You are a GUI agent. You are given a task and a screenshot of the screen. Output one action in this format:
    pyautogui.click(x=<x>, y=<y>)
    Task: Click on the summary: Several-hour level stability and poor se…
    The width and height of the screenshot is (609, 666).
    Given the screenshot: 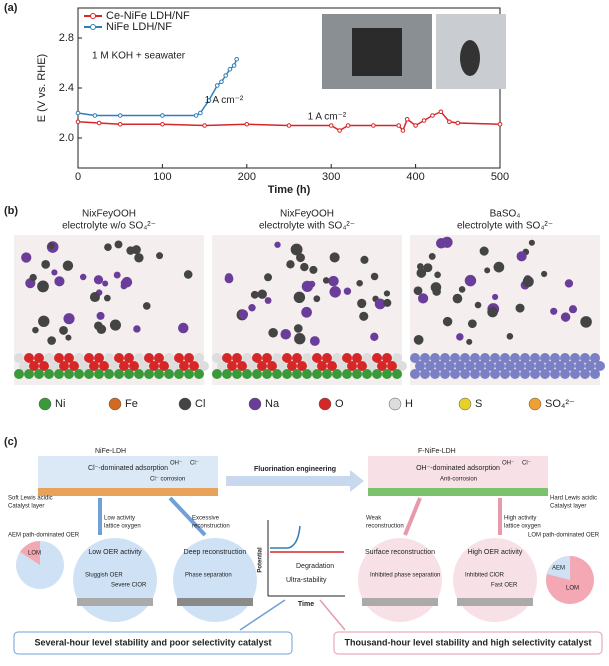 What is the action you would take?
    pyautogui.click(x=152, y=642)
    